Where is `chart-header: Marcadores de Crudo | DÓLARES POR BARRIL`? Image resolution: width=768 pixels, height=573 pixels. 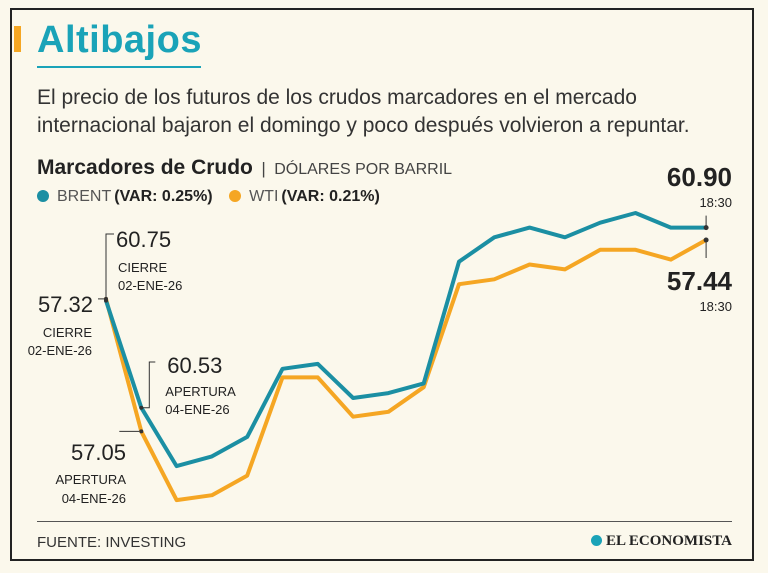 chart-header: Marcadores de Crudo | DÓLARES POR BARRIL is located at coordinates (244, 168).